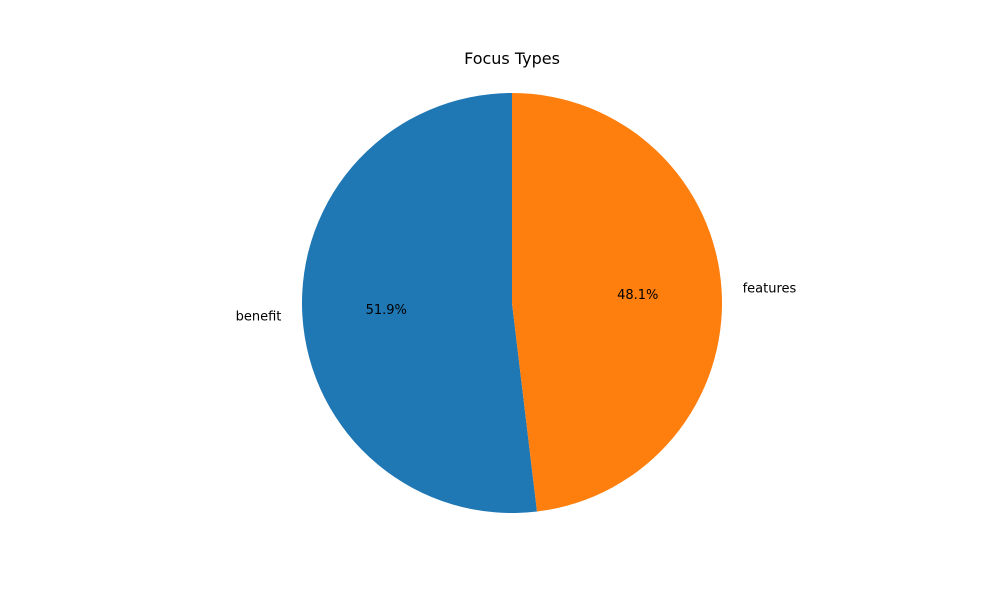 The width and height of the screenshot is (1000, 600). I want to click on pie-slice-features, so click(617, 302).